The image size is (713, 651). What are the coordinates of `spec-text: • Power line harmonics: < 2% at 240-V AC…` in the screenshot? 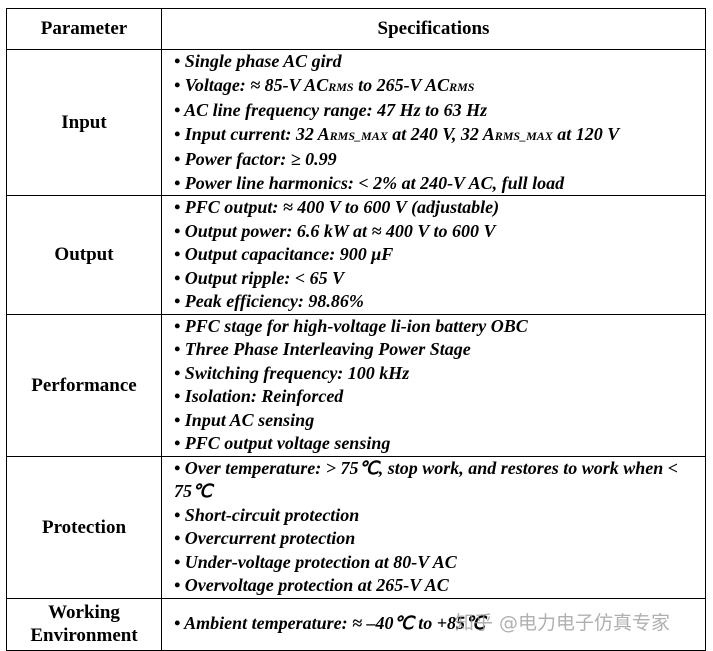 It's located at (369, 182).